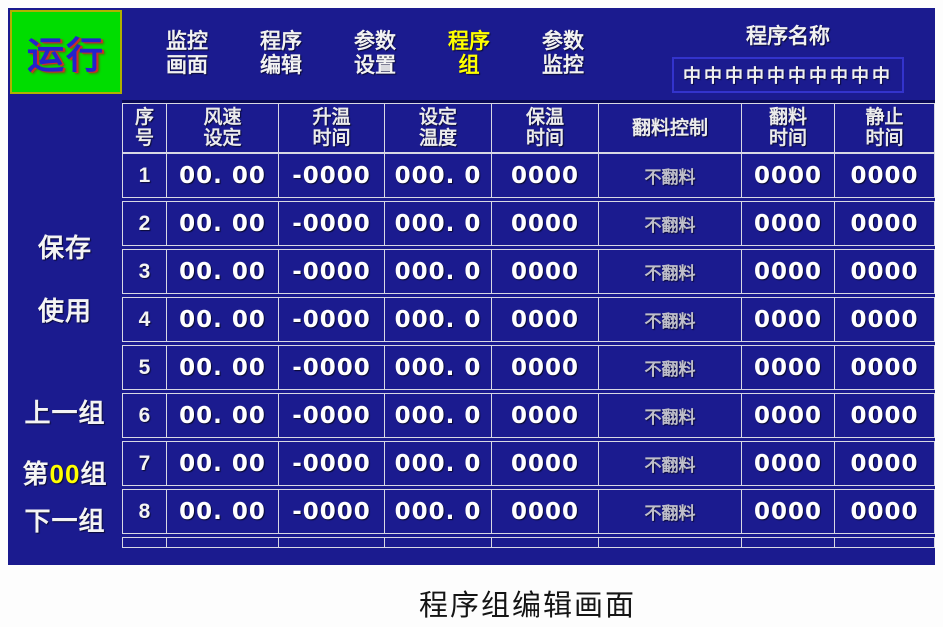 The height and width of the screenshot is (627, 943). Describe the element at coordinates (528, 101) in the screenshot. I see `table-top-divider` at that location.